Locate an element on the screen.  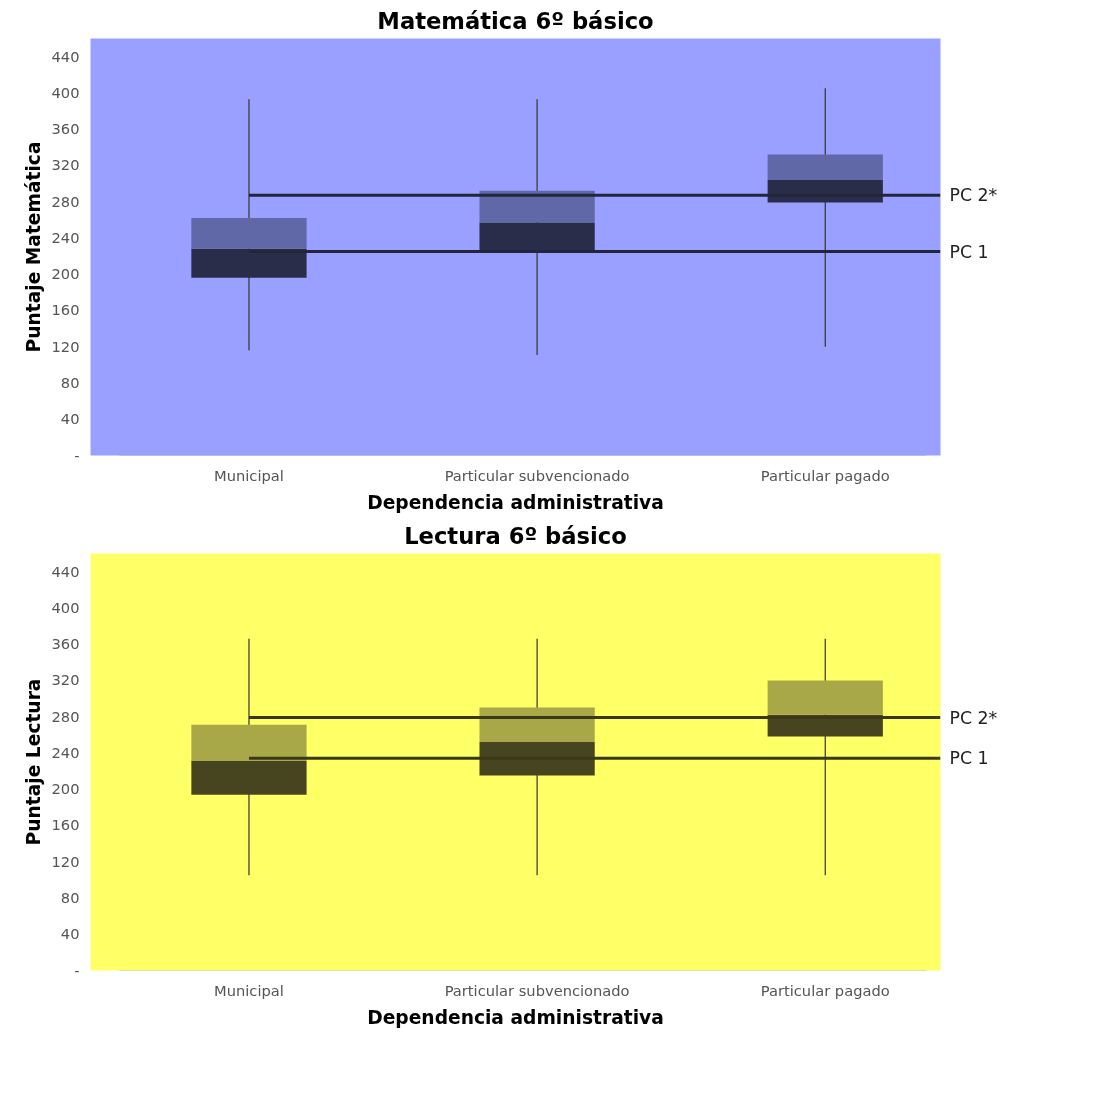
y-axis-title: Puntaje Matemática is located at coordinates (33, 247).